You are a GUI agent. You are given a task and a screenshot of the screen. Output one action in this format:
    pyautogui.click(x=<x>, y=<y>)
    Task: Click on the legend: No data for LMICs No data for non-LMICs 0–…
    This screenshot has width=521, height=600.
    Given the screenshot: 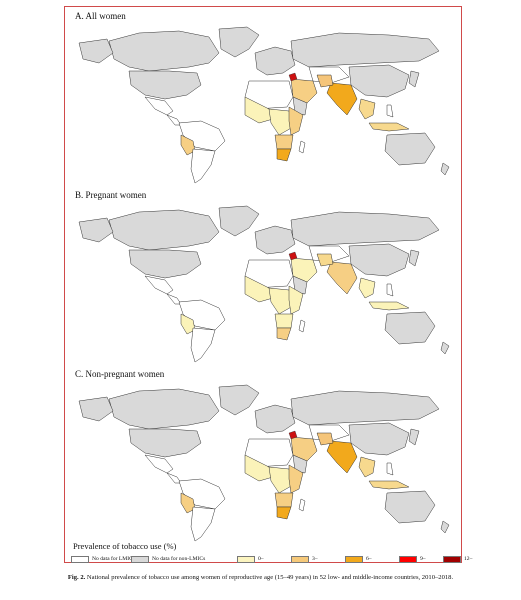 What is the action you would take?
    pyautogui.click(x=271, y=559)
    